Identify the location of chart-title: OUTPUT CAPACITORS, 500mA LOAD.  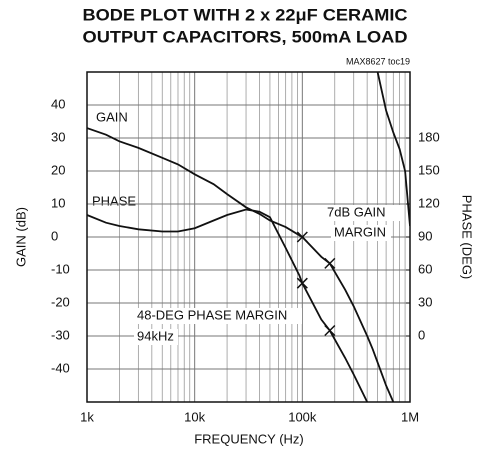
(245, 36).